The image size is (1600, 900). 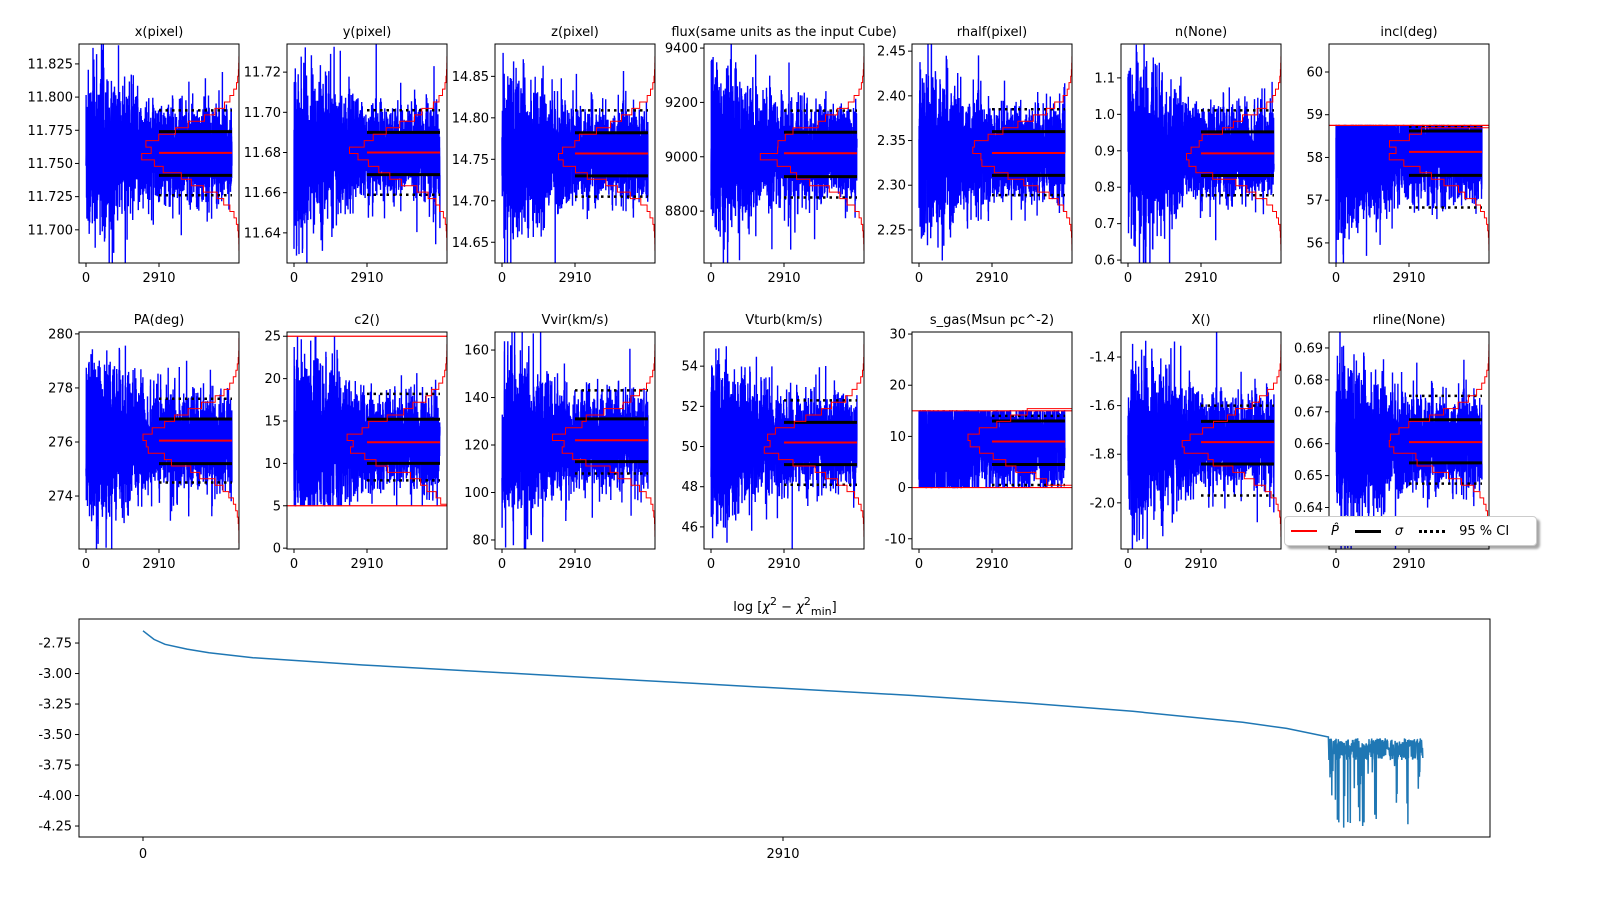 What do you see at coordinates (367, 32) in the screenshot?
I see `subplot-title: y(pixel)` at bounding box center [367, 32].